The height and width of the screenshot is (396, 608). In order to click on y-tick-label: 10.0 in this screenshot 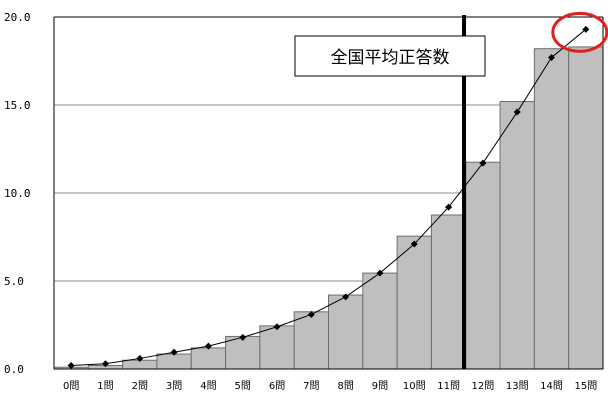, I will do `click(17, 193)`.